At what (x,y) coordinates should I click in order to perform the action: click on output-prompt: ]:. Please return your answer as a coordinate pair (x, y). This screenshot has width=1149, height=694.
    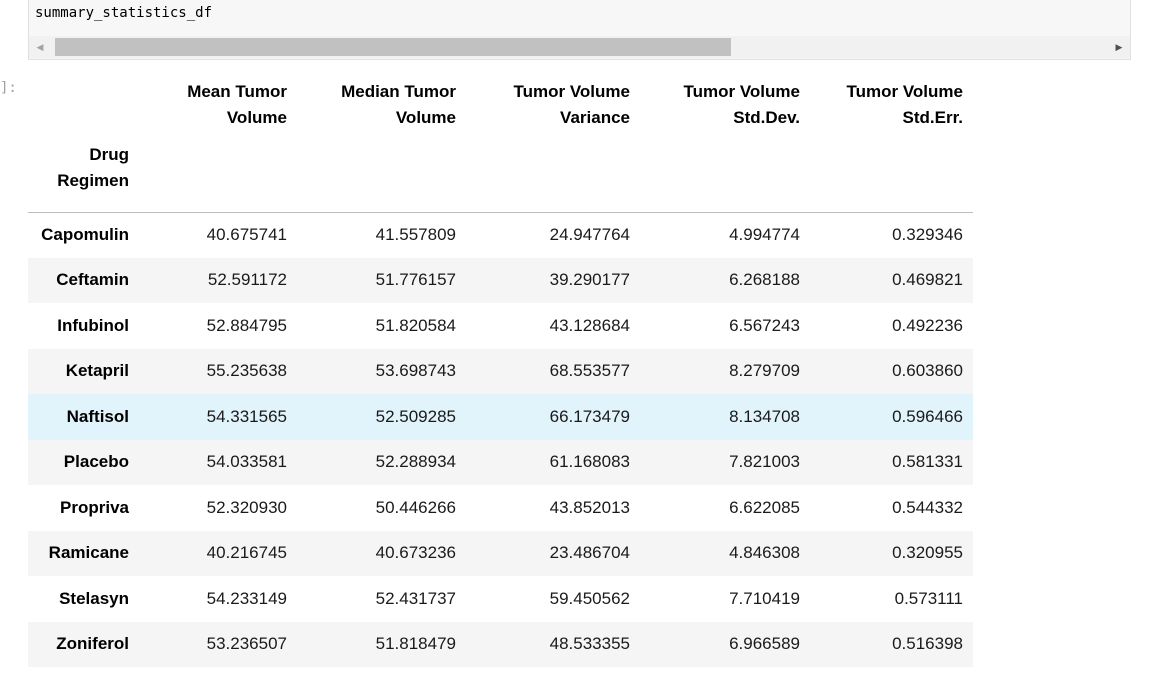
    Looking at the image, I should click on (8, 88).